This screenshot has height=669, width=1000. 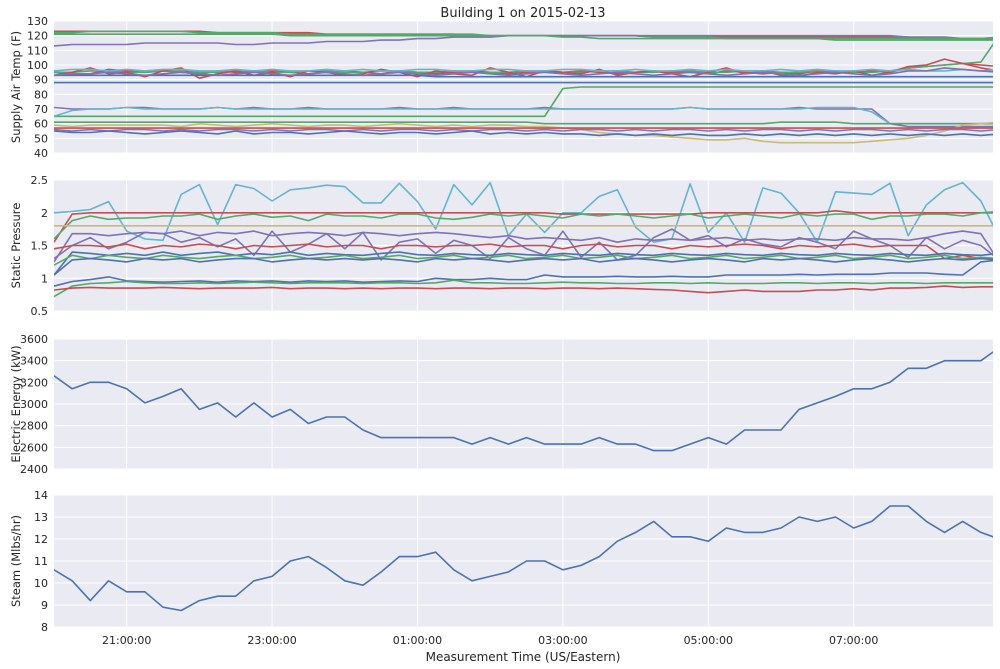 I want to click on y-axis-label: Supply Air Temp (F), so click(x=16, y=87).